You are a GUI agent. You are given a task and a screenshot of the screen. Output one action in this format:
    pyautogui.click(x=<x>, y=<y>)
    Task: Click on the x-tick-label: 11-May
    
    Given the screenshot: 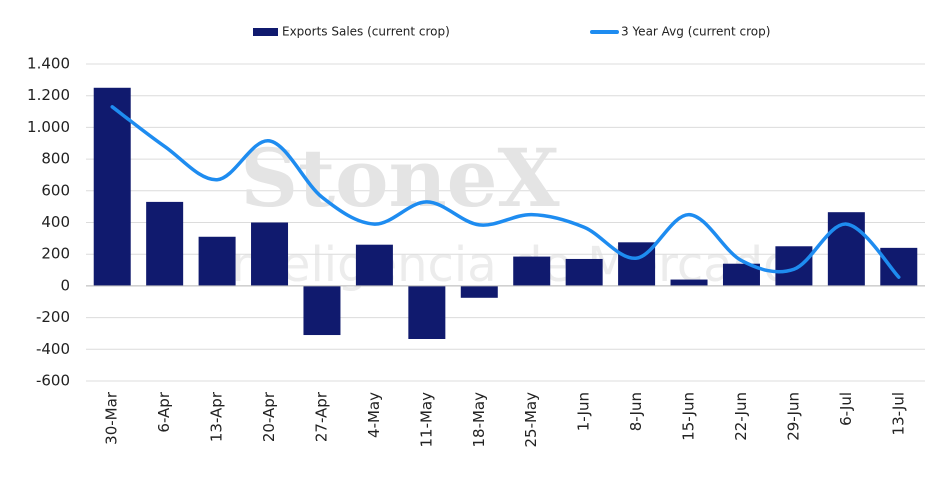 What is the action you would take?
    pyautogui.click(x=426, y=420)
    